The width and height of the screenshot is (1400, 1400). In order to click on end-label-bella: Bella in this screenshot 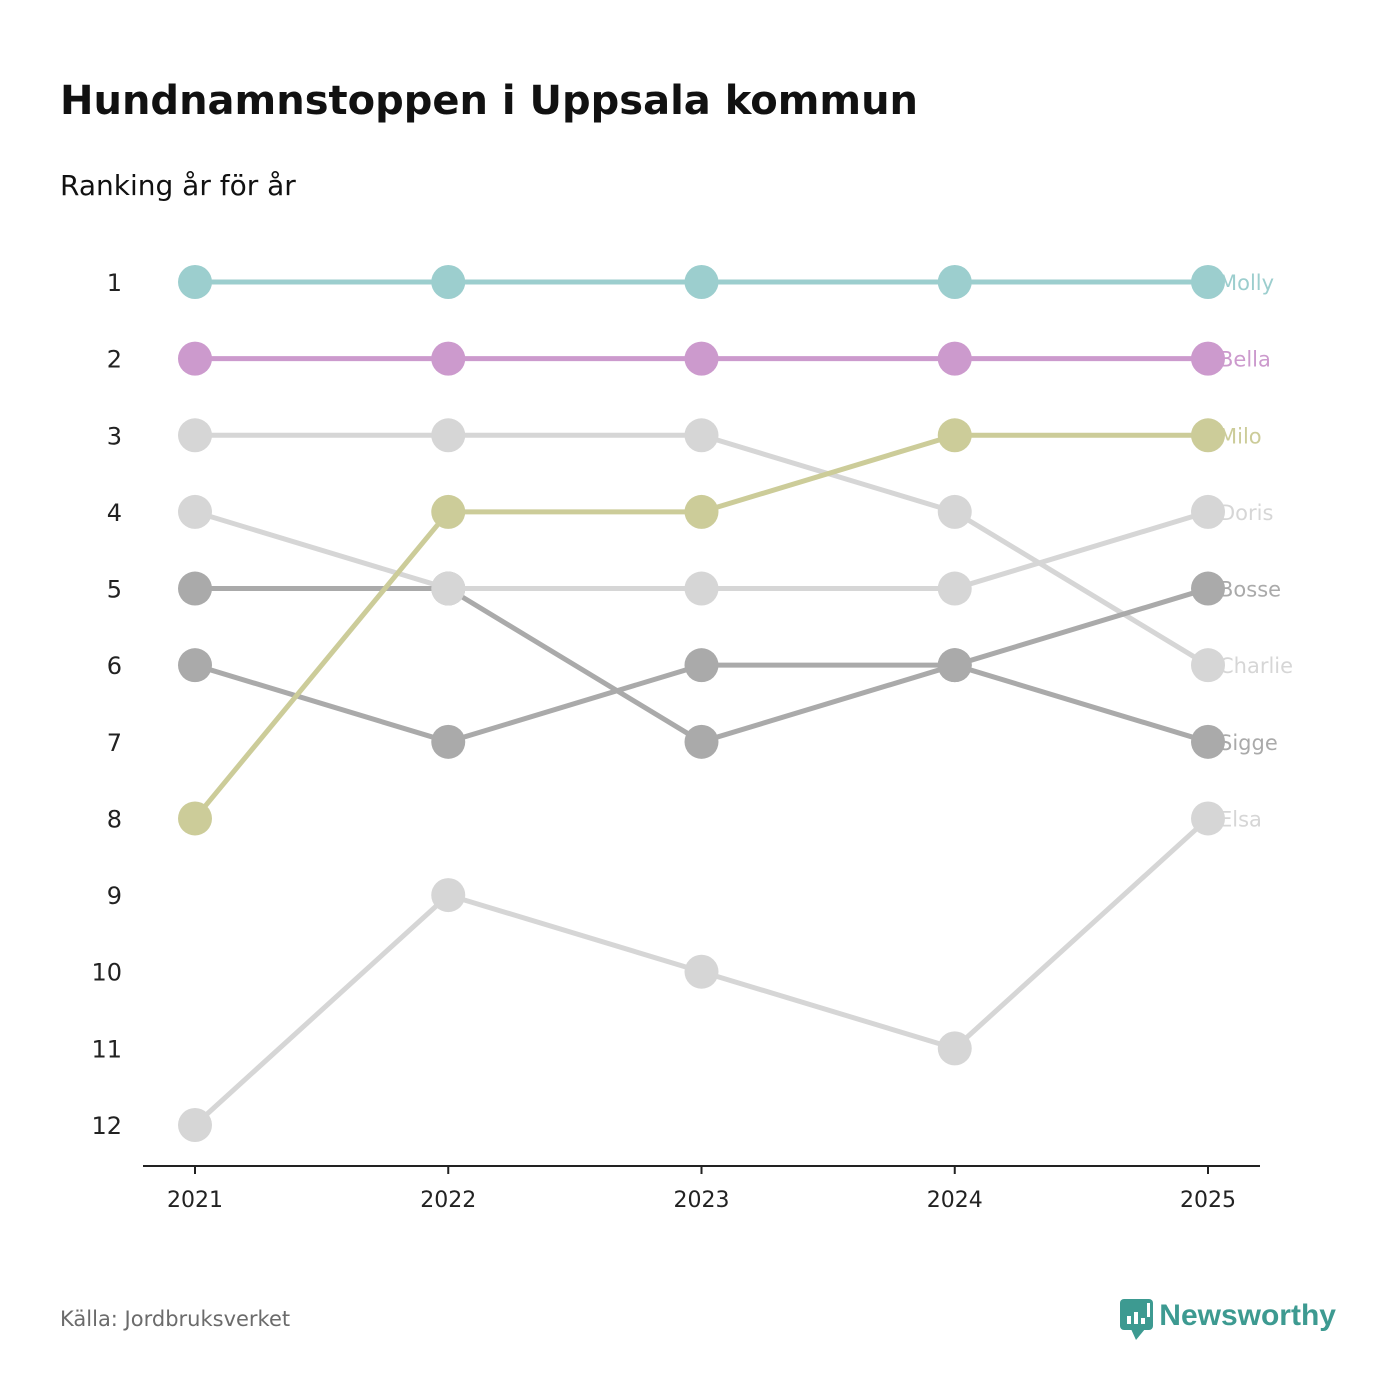, I will do `click(1245, 360)`.